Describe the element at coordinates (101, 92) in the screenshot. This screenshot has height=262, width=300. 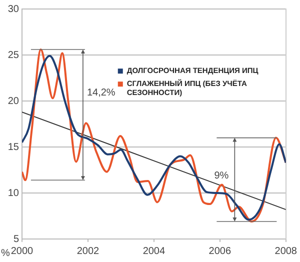
I see `annotation: 14,2%` at that location.